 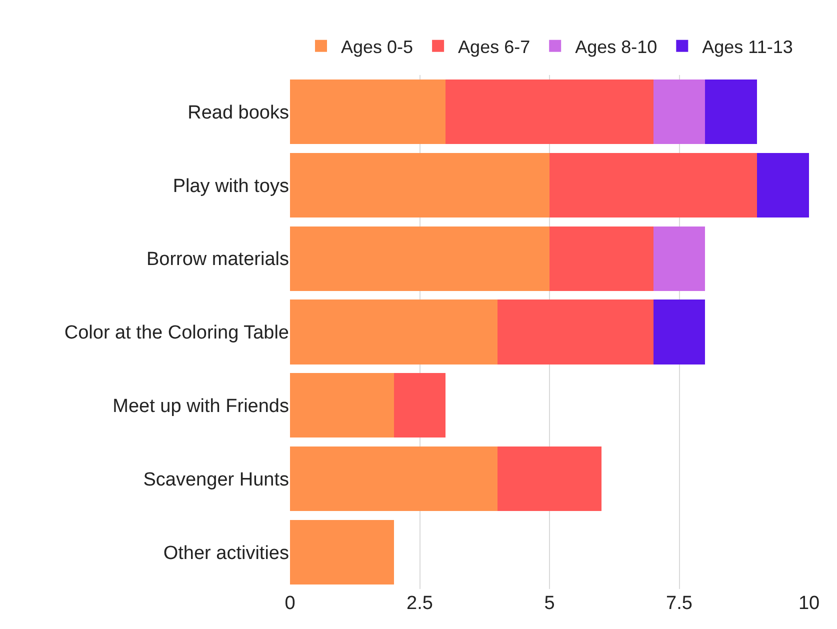 I want to click on legend-label: Ages 11-13, so click(x=747, y=46).